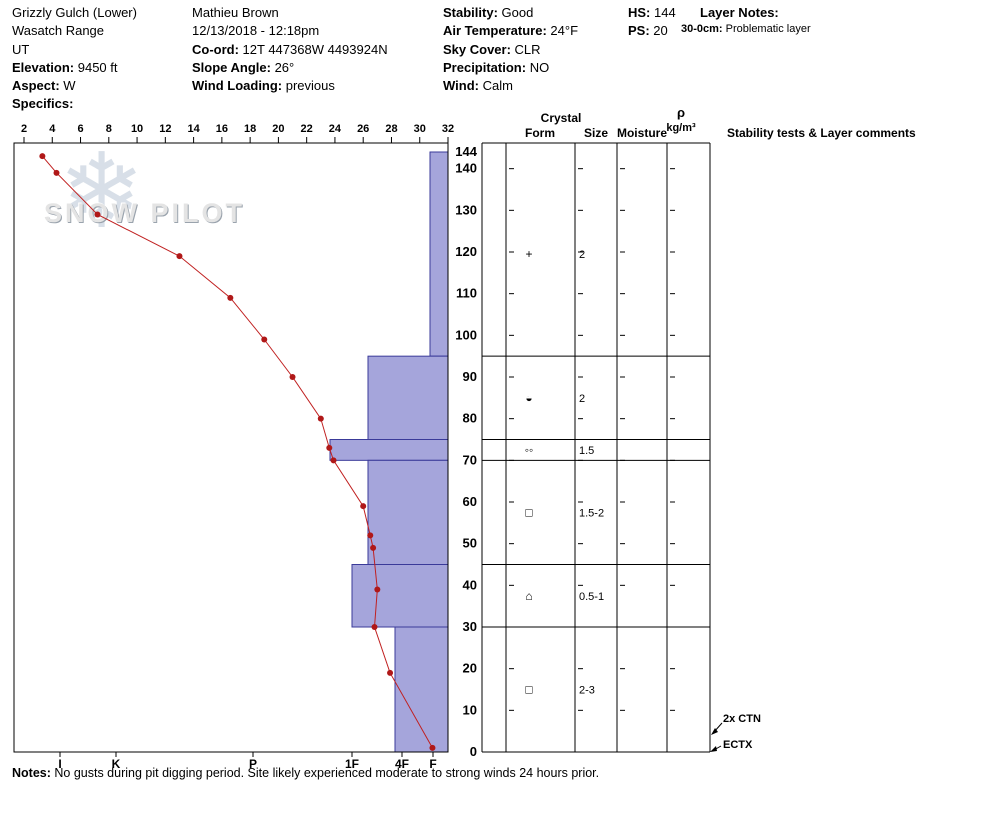 The image size is (994, 840). Describe the element at coordinates (43, 104) in the screenshot. I see `specifics-label: Specifics:` at that location.